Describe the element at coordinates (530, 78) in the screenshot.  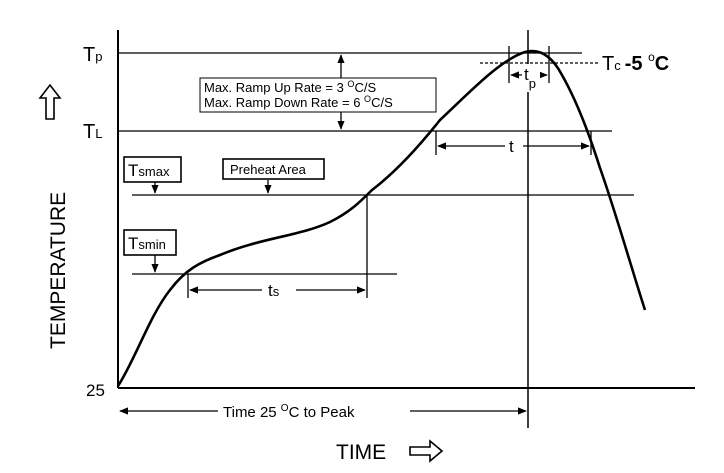
I see `tp-time-label: tp` at that location.